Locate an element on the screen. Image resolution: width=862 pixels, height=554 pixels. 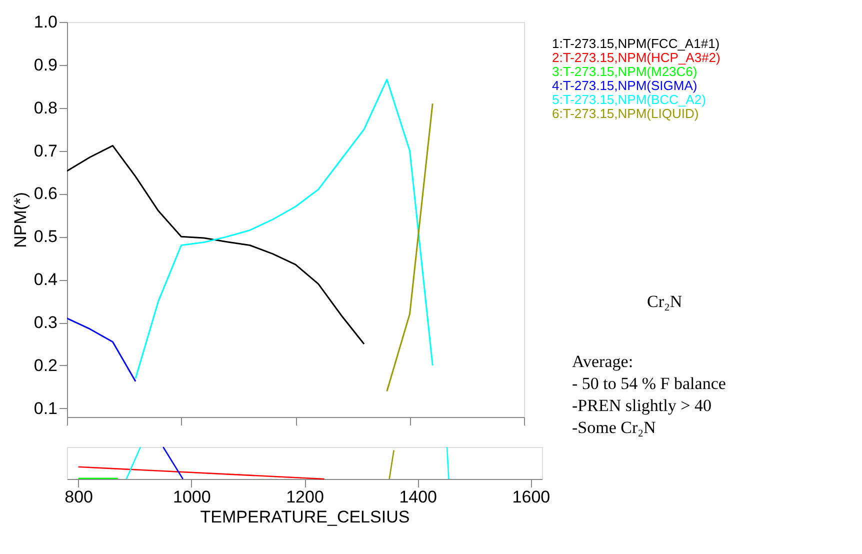
x-tick-label: 800 is located at coordinates (78, 497).